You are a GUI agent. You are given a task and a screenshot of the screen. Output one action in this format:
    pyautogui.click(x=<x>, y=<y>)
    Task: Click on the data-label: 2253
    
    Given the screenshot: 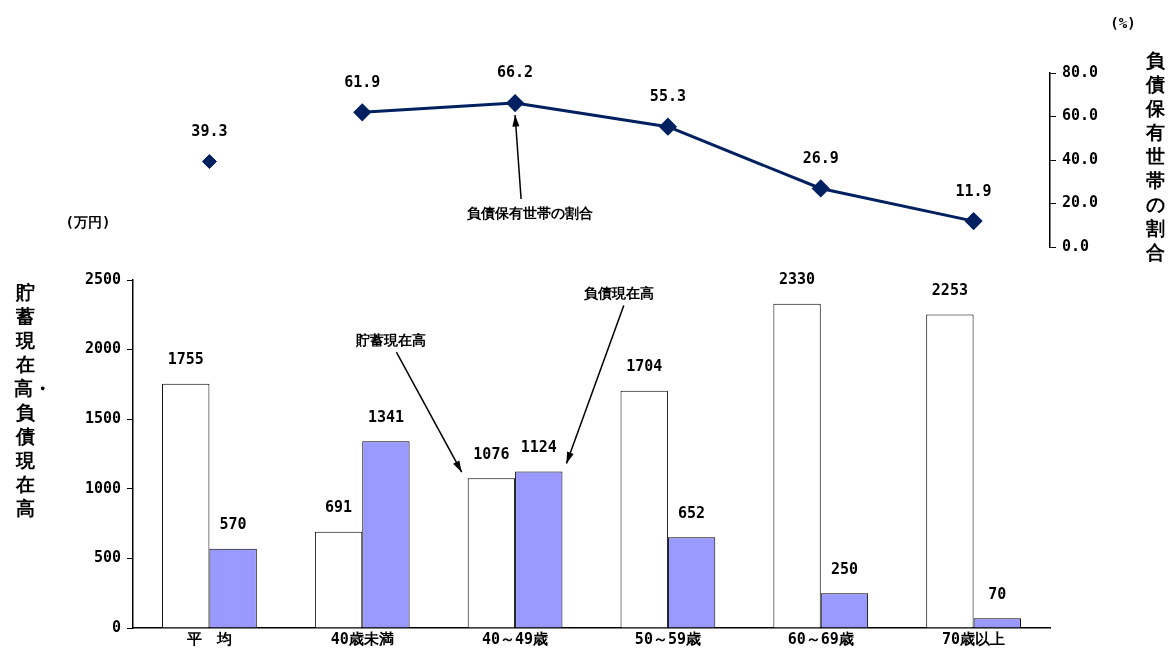 What is the action you would take?
    pyautogui.click(x=949, y=289)
    